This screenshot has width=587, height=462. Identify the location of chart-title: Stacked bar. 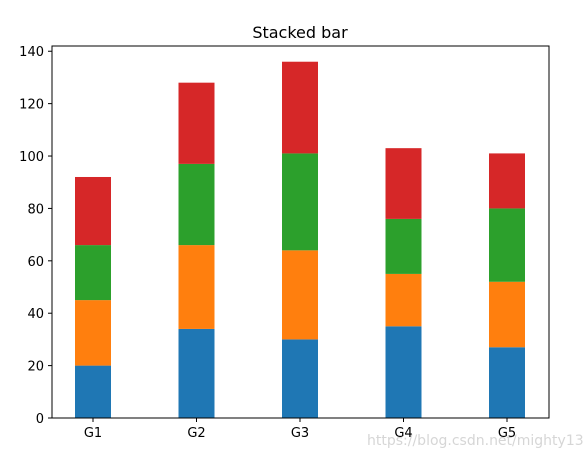
(300, 32).